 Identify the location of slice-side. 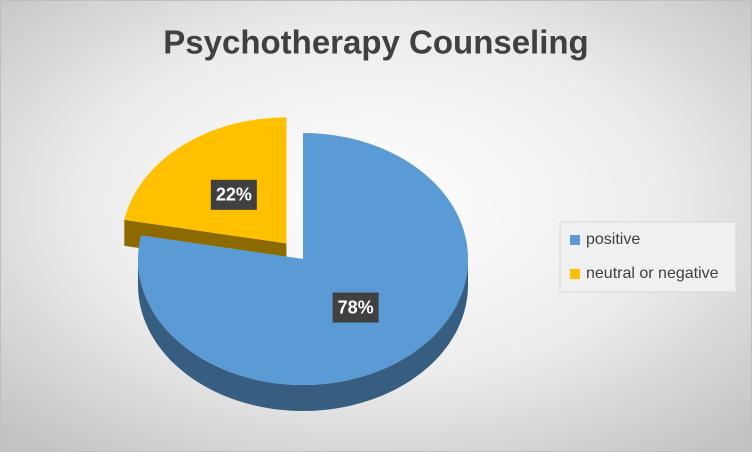
(303, 335).